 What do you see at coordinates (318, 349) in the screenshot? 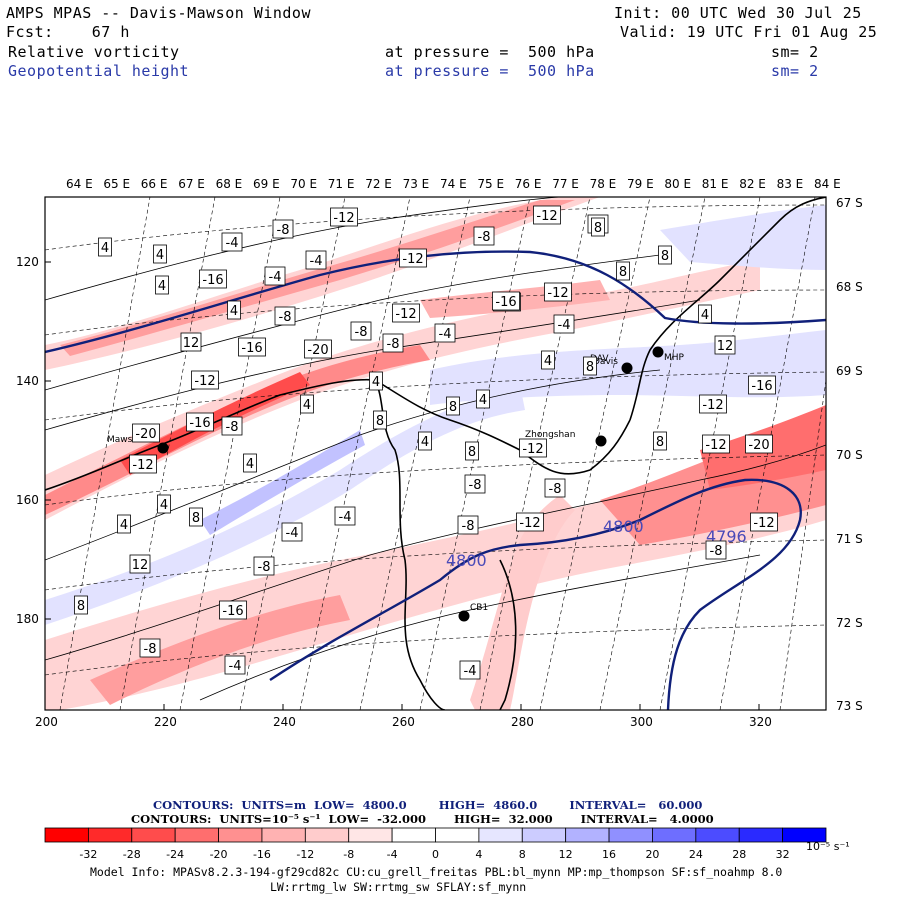
I see `vorticity-label: -20` at bounding box center [318, 349].